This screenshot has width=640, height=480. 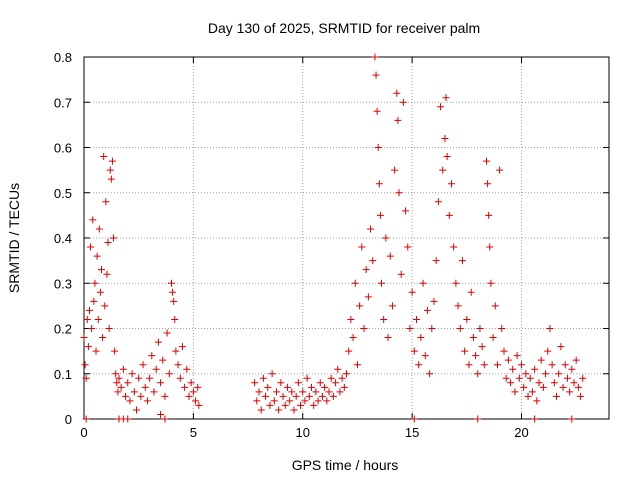 I want to click on y-tick-label: 0.6, so click(x=63, y=148).